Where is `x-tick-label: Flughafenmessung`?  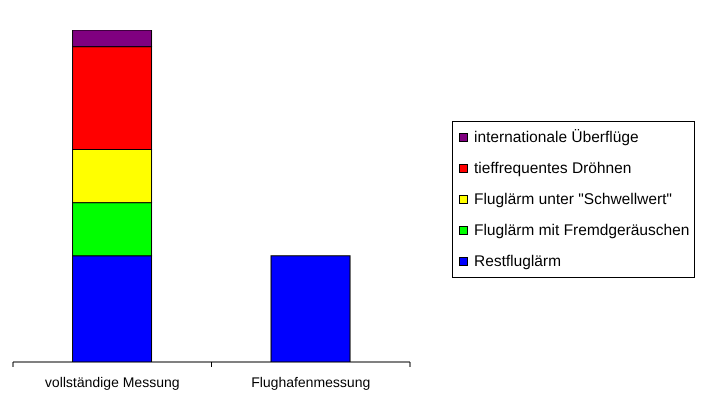 x-tick-label: Flughafenmessung is located at coordinates (310, 382).